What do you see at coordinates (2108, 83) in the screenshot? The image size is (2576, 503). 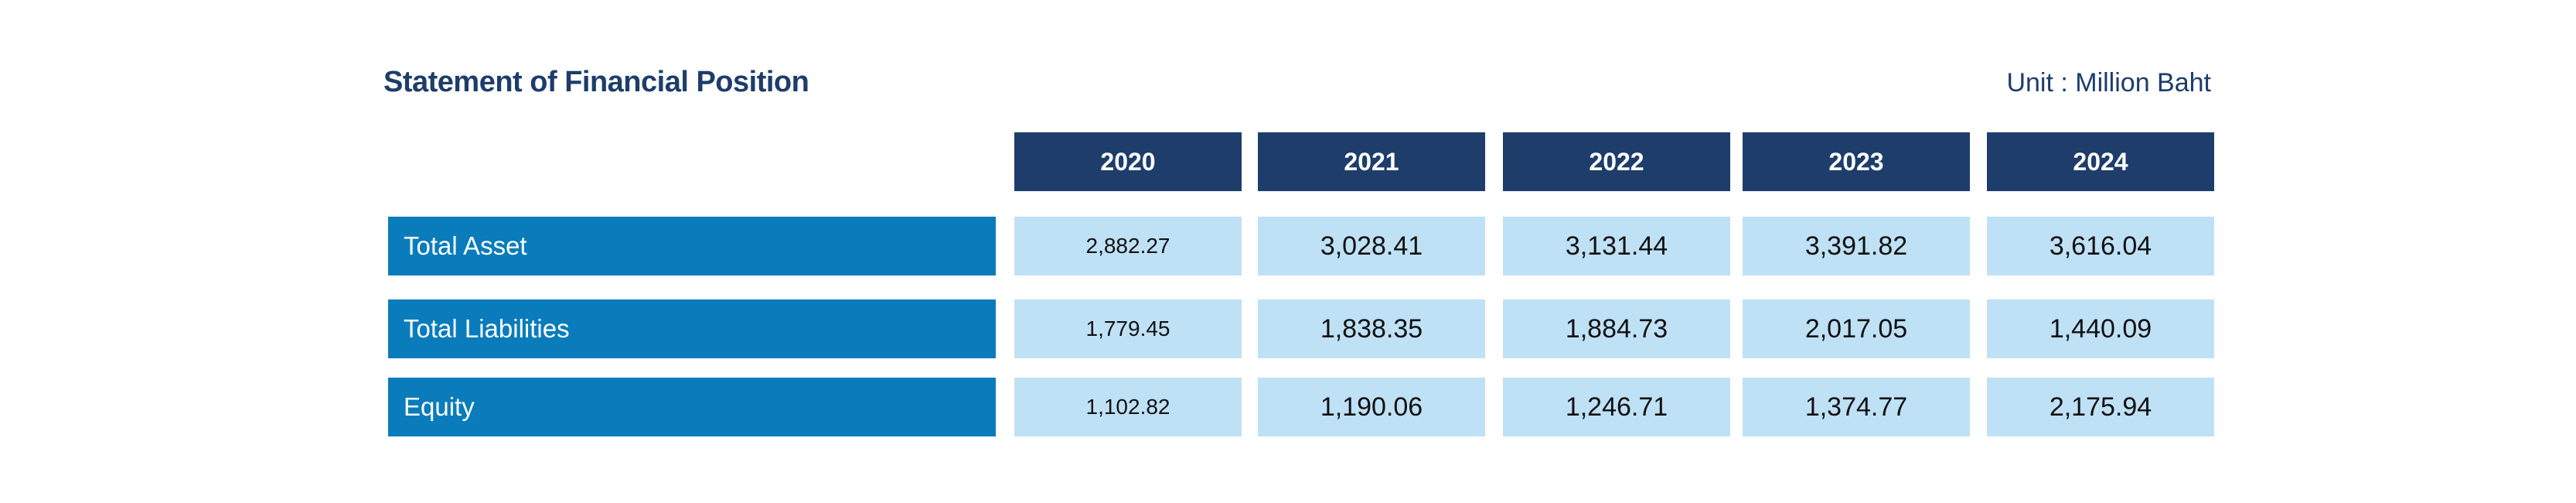 I see `unit-label: Unit : Million Baht` at bounding box center [2108, 83].